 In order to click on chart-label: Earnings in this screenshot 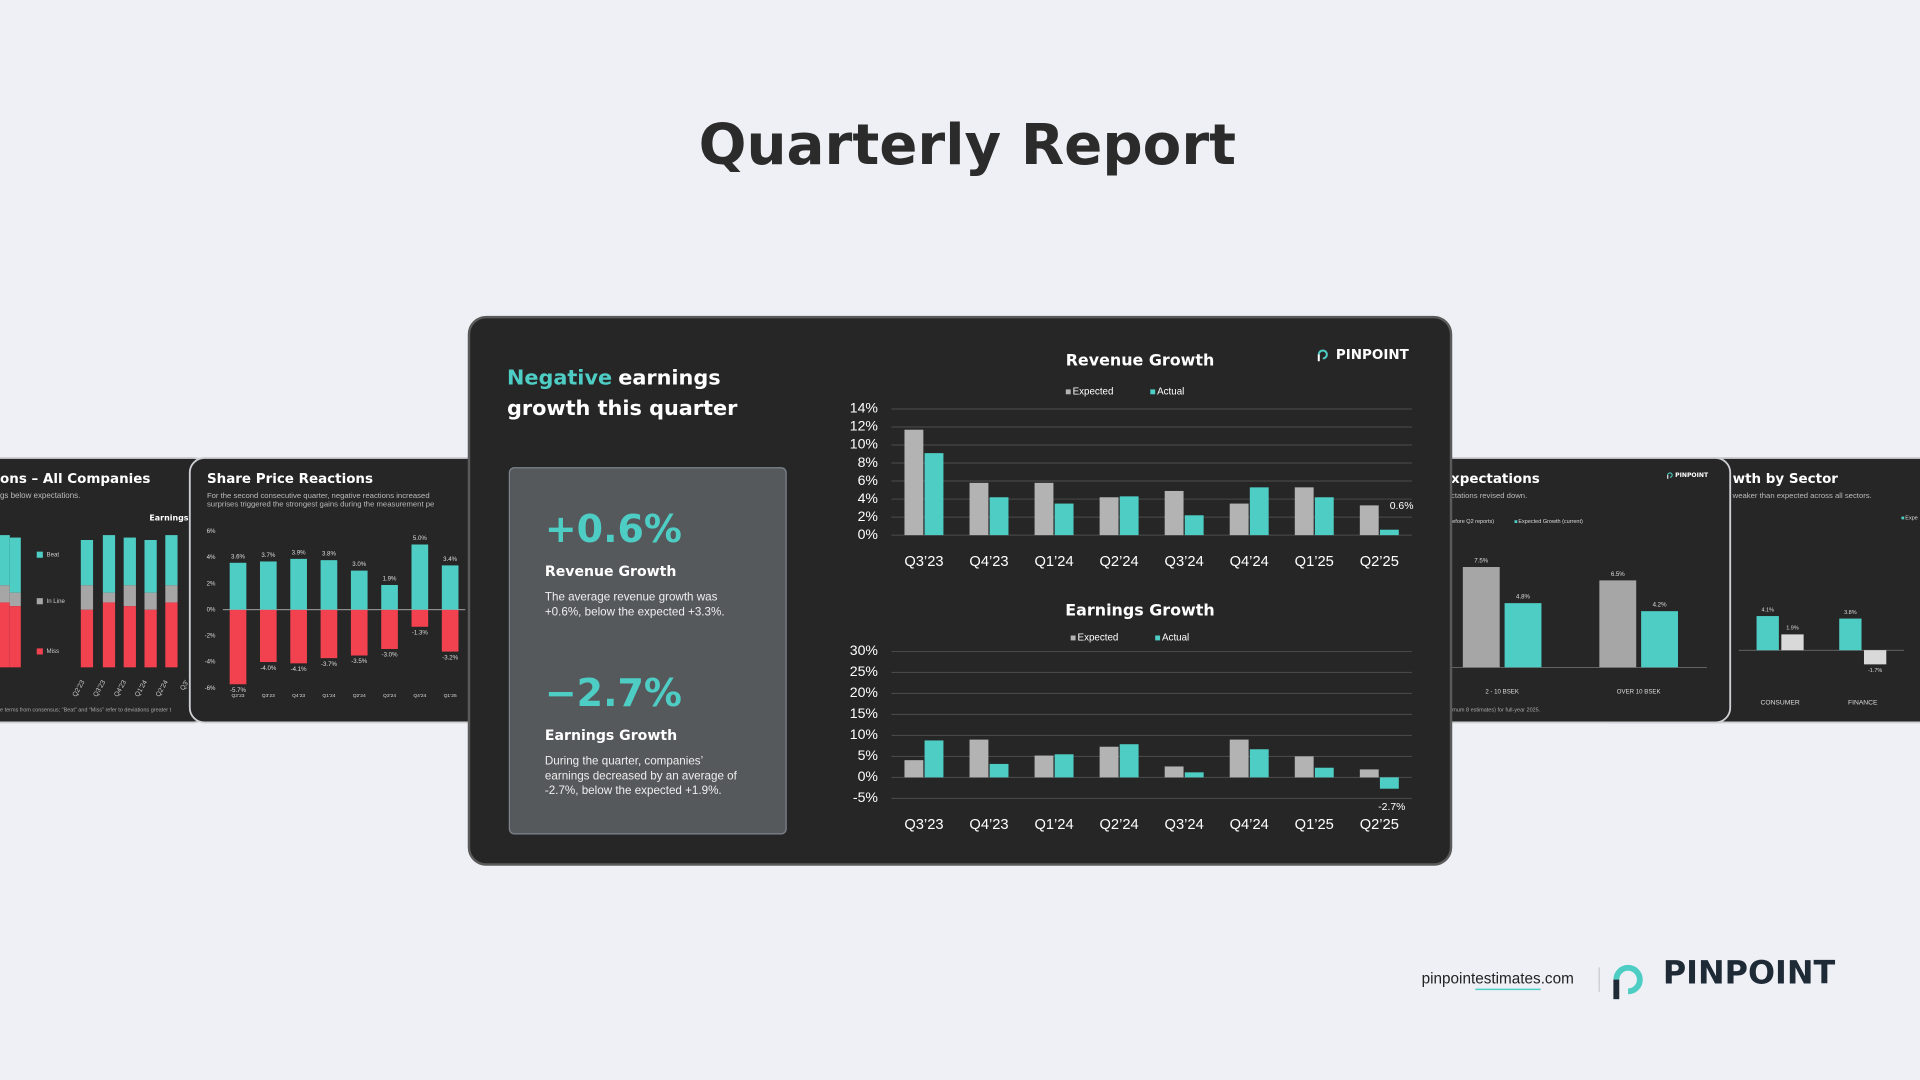, I will do `click(168, 517)`.